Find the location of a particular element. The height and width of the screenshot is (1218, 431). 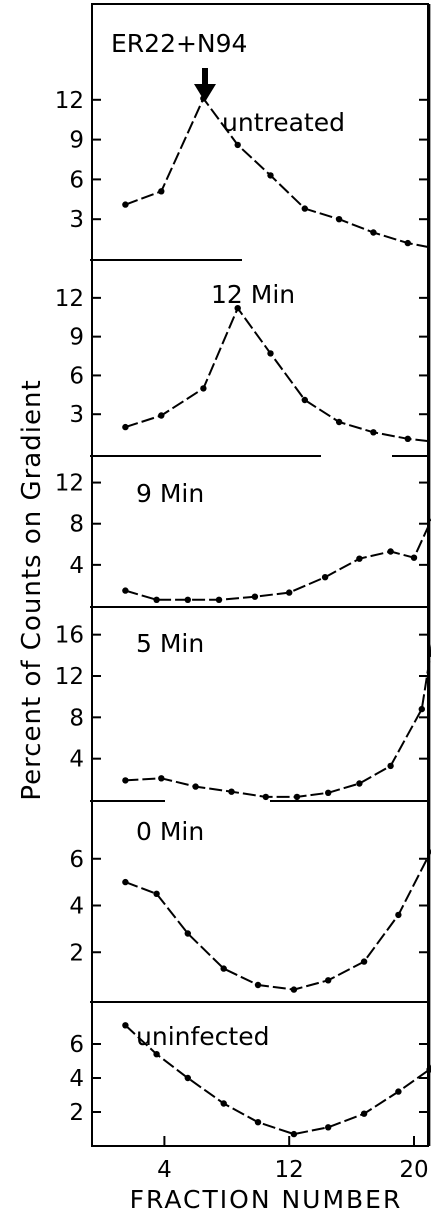

x-tick-label: 20 is located at coordinates (413, 1170).